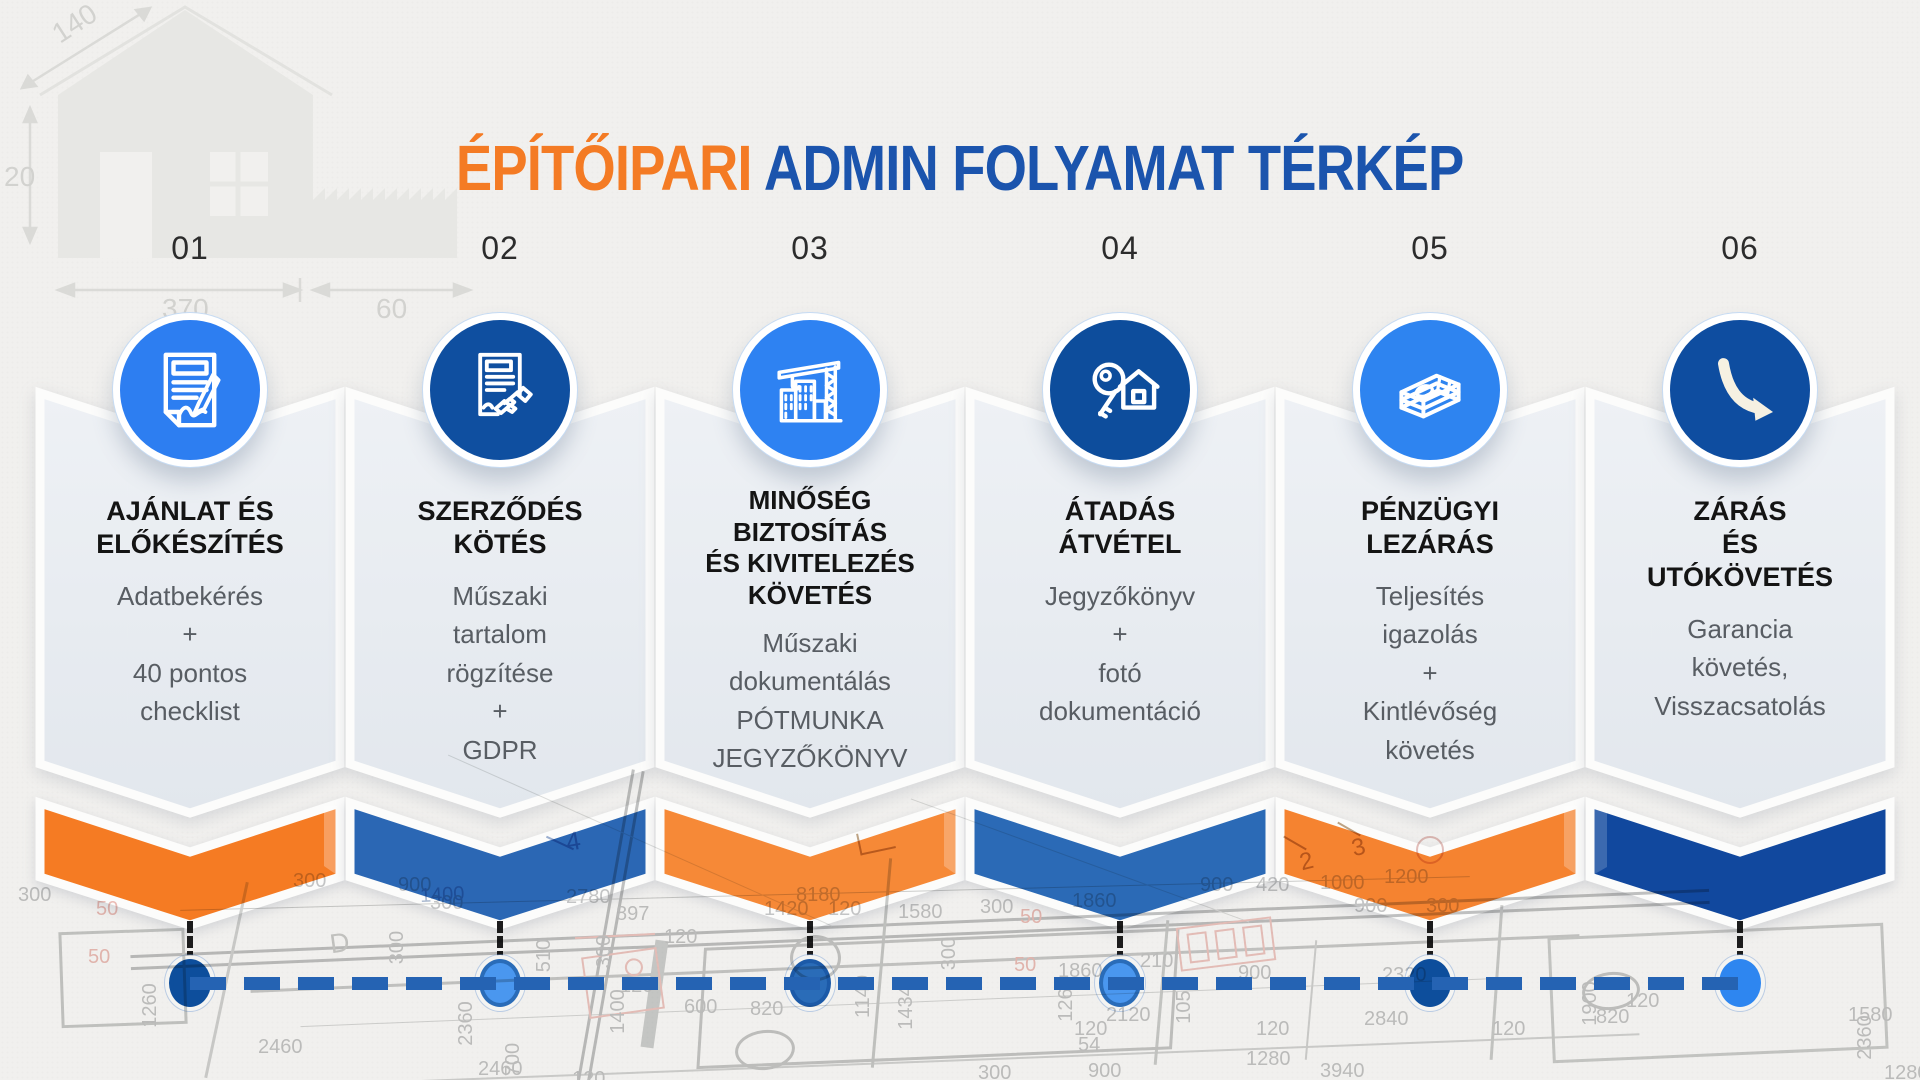  Describe the element at coordinates (505, 384) in the screenshot. I see `contract-handshake-icon` at that location.